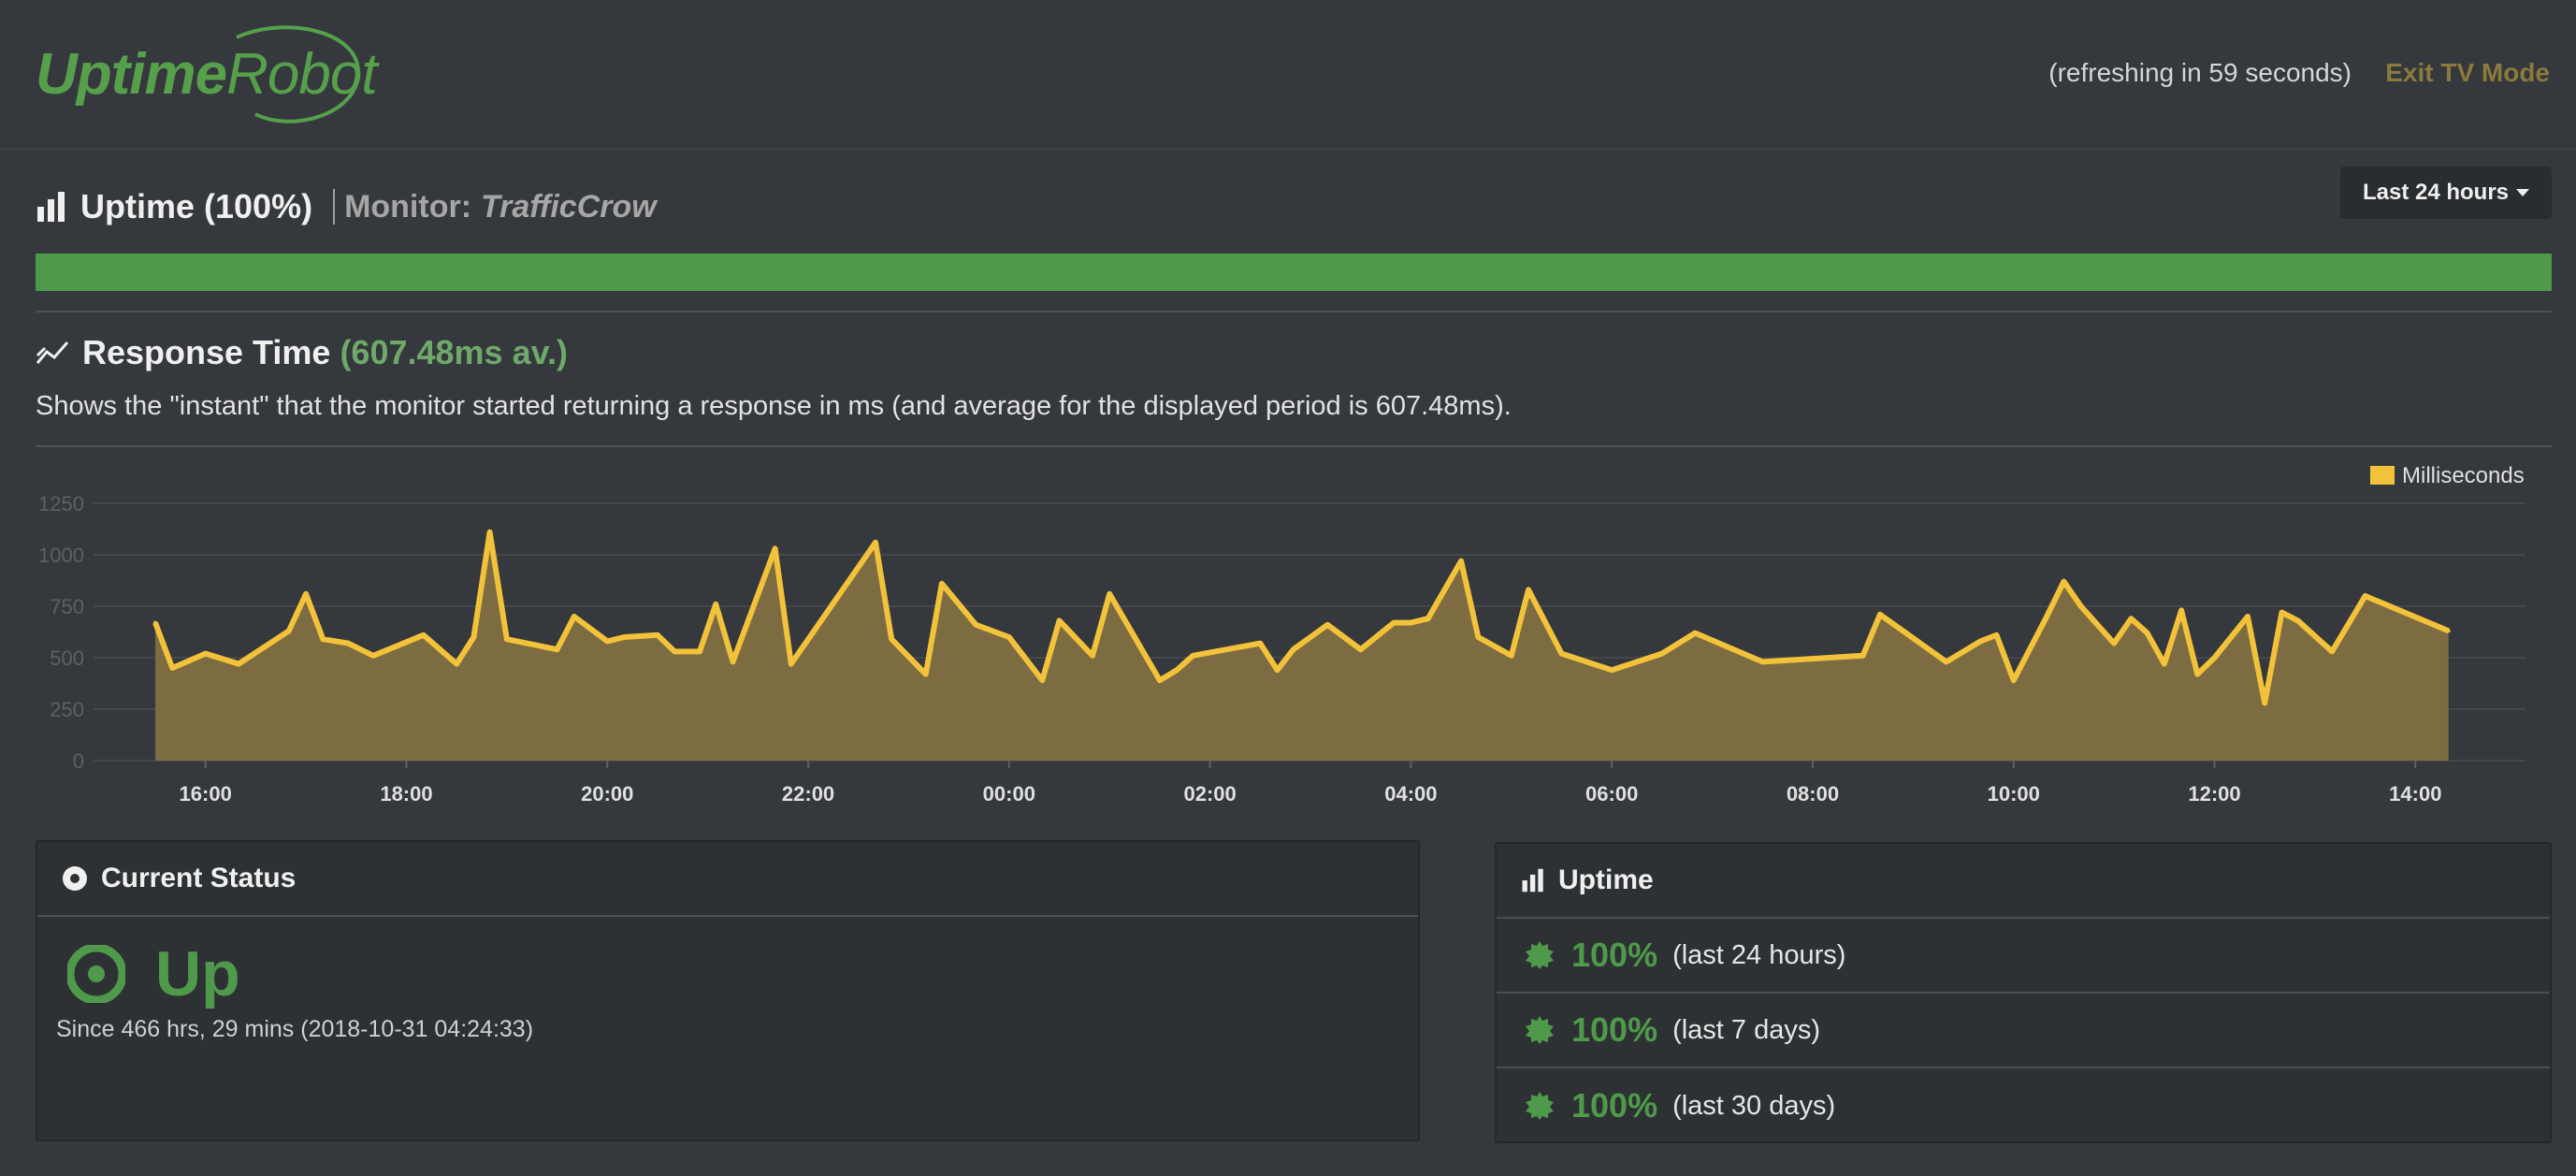  Describe the element at coordinates (207, 77) in the screenshot. I see `uptimerobot-logo: UptimeRobot` at that location.